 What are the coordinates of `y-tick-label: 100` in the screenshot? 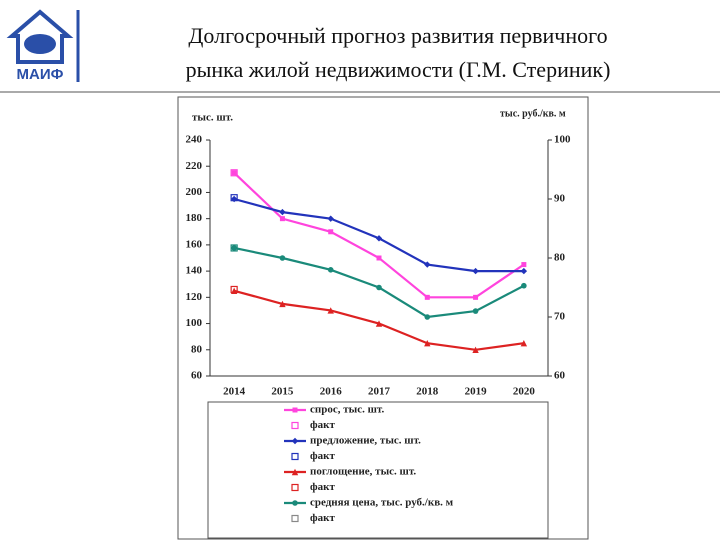 It's located at (194, 323).